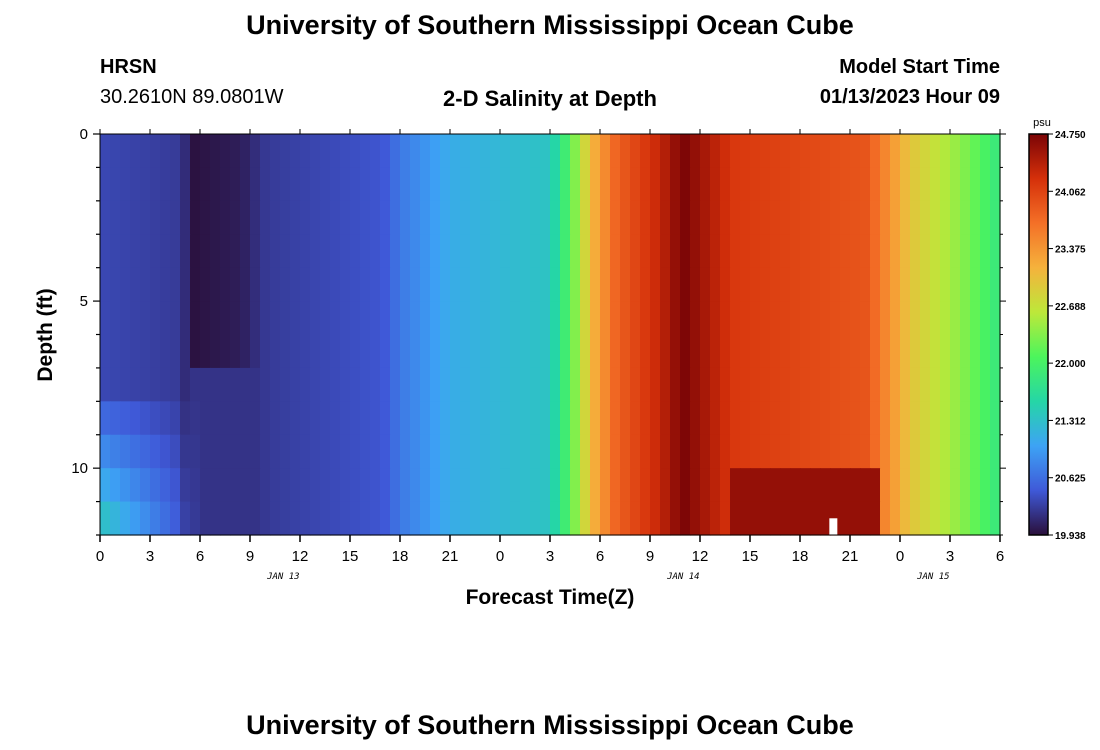  I want to click on colorbar-scale, so click(1038, 334).